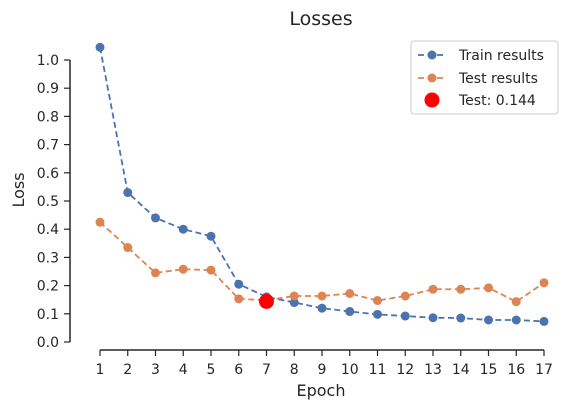 This screenshot has width=576, height=411. I want to click on y-tick-label: 0.3, so click(48, 258).